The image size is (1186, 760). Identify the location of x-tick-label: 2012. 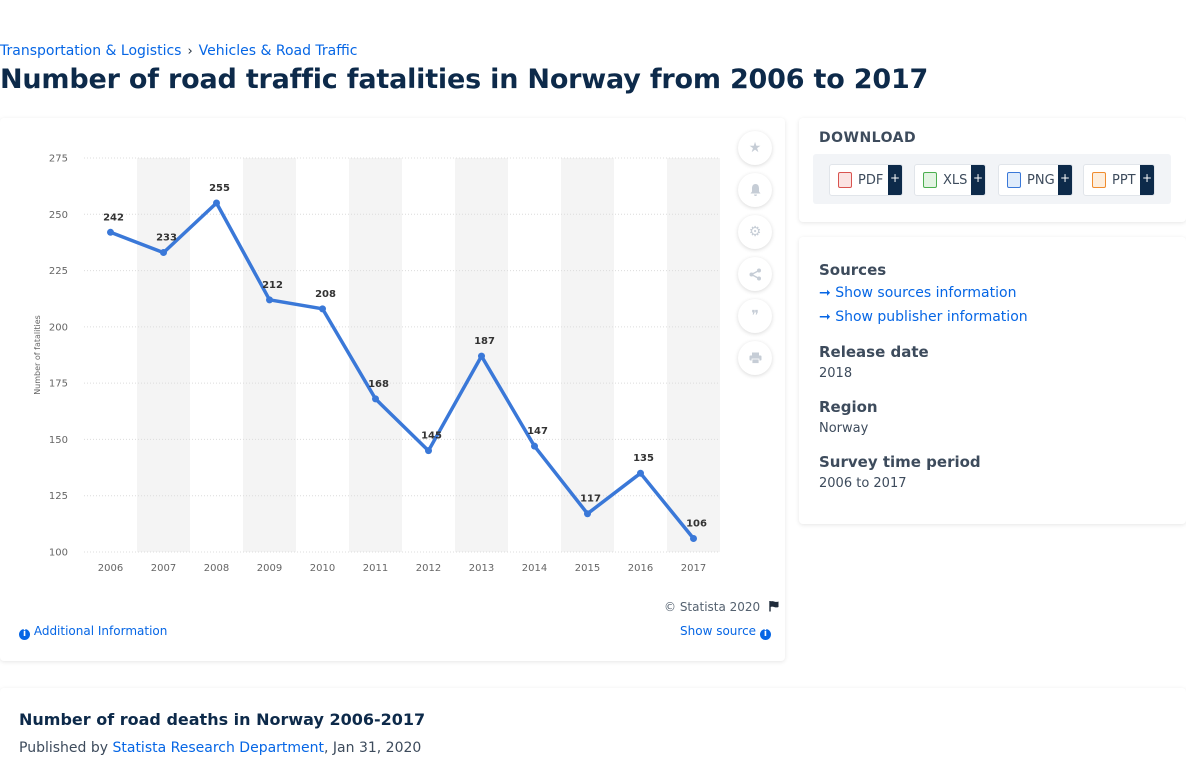
(428, 568).